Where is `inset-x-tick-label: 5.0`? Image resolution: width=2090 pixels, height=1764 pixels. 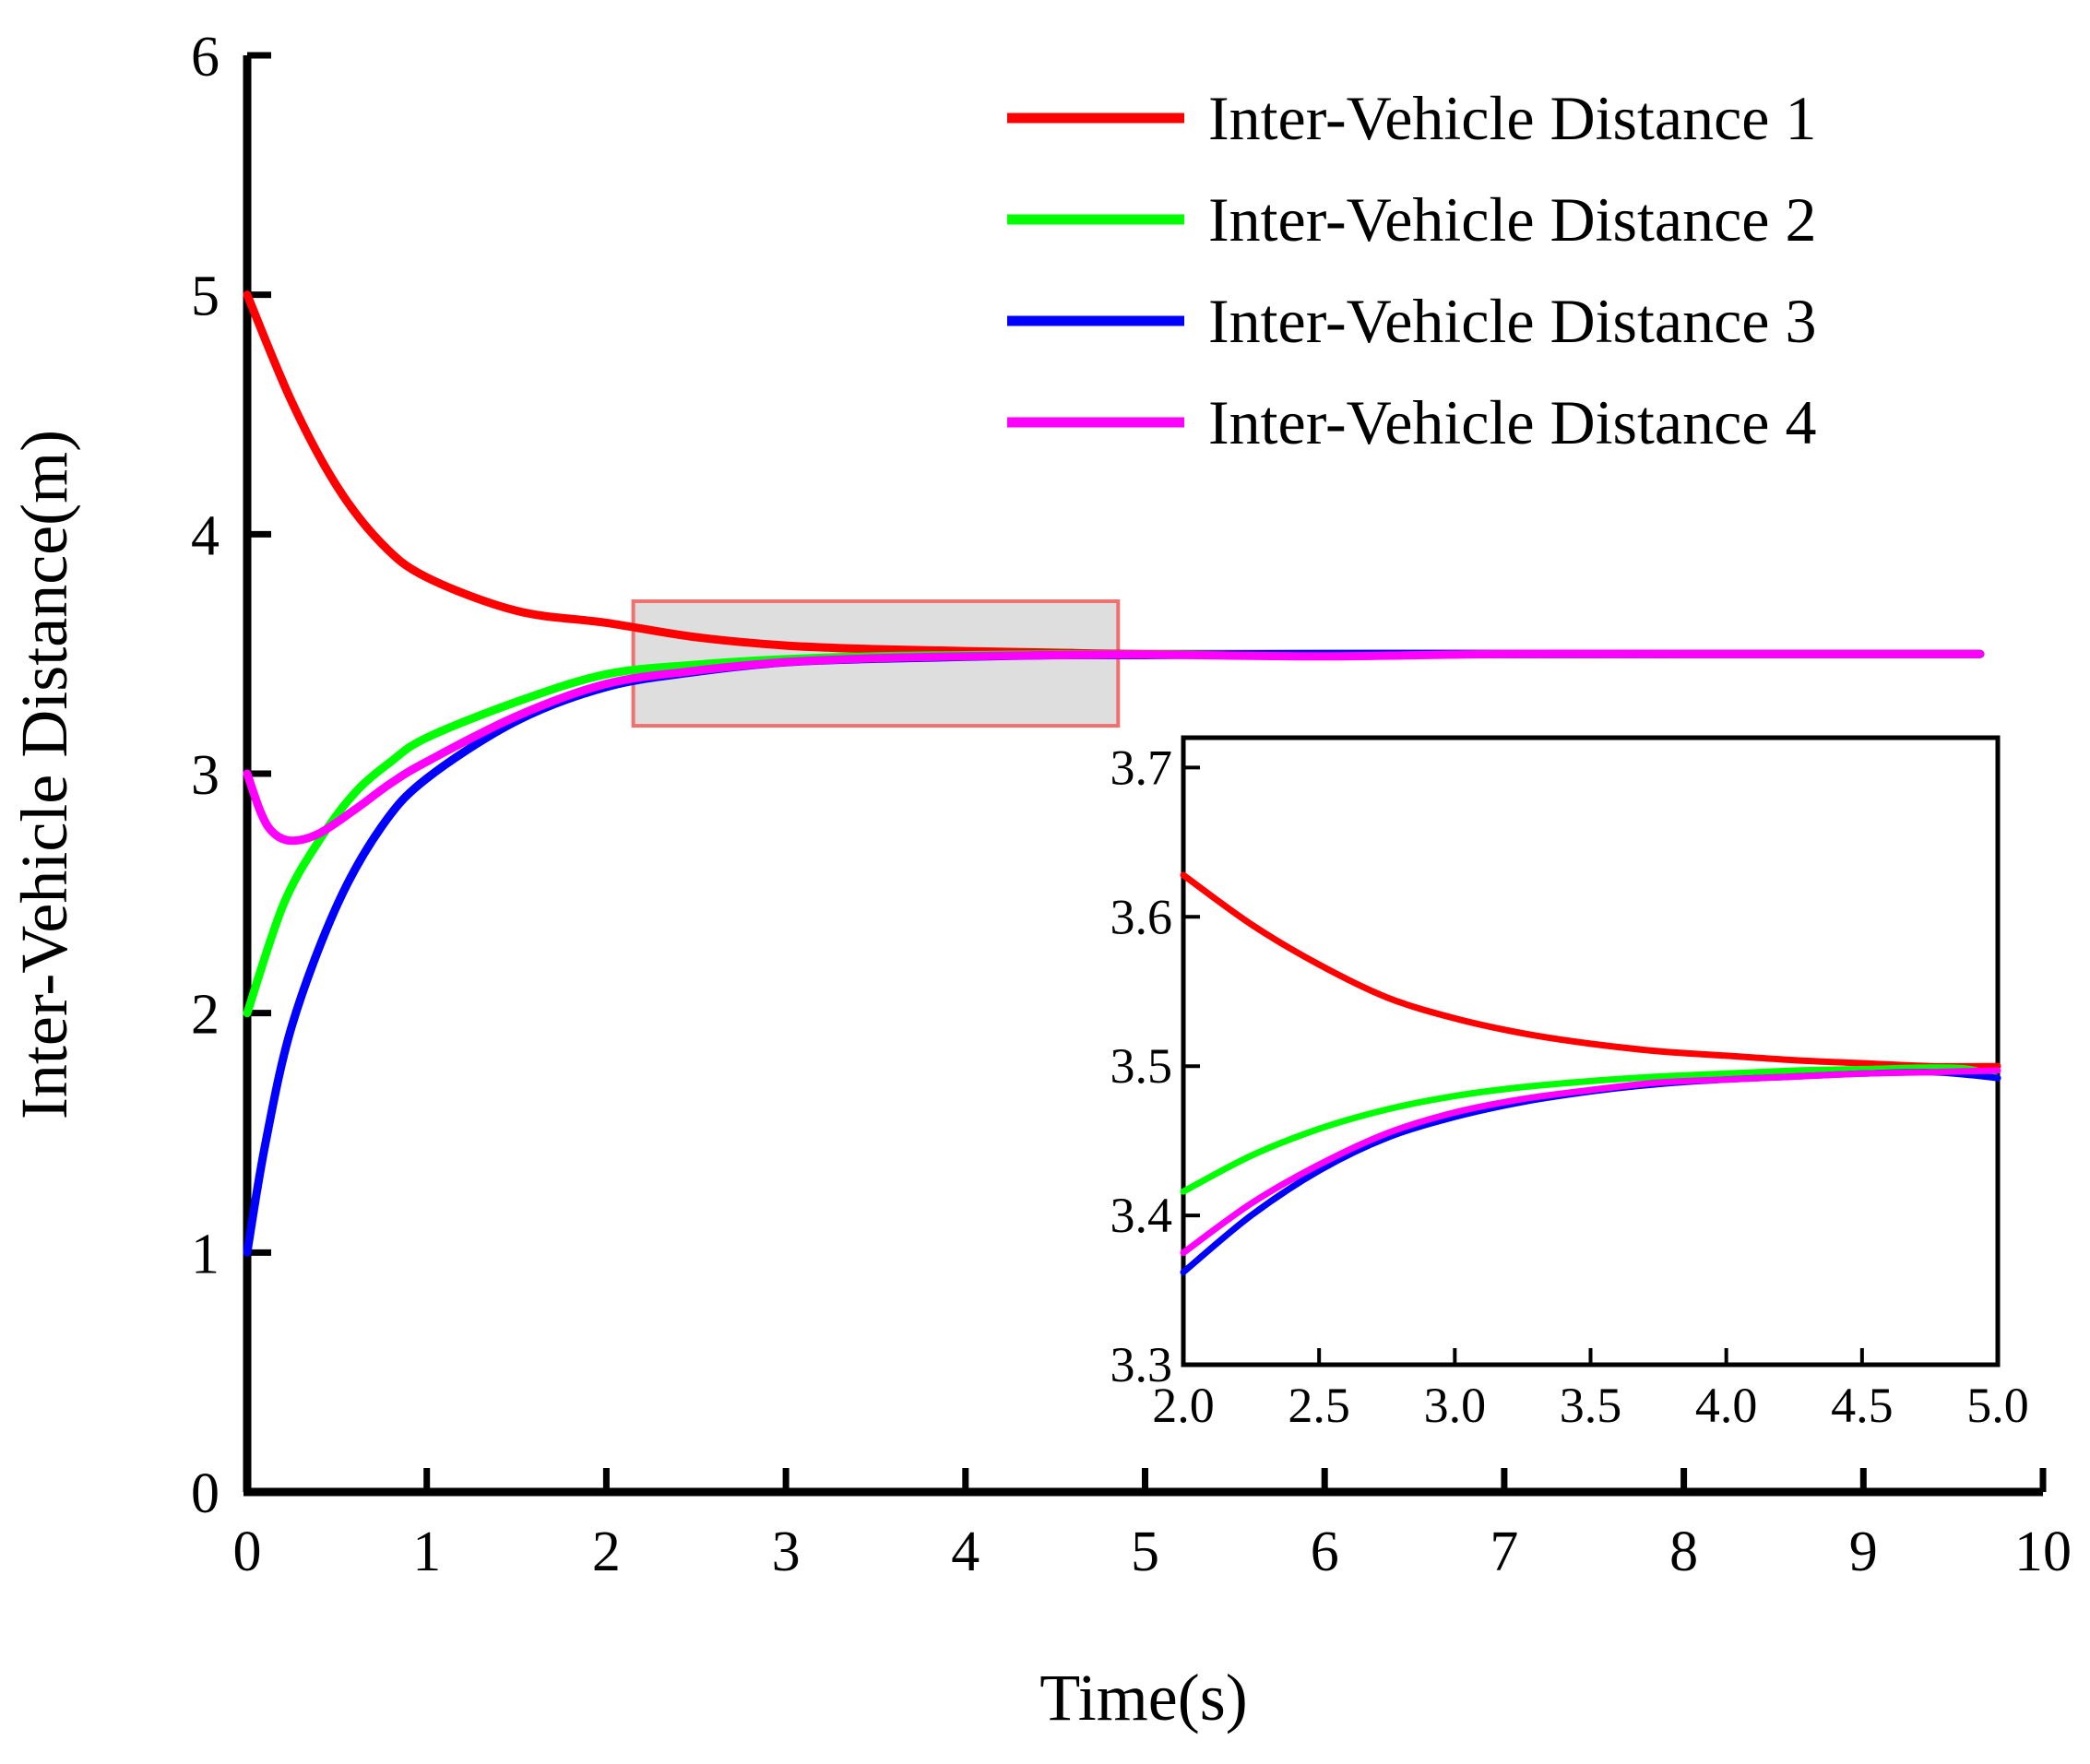
inset-x-tick-label: 5.0 is located at coordinates (1998, 1405).